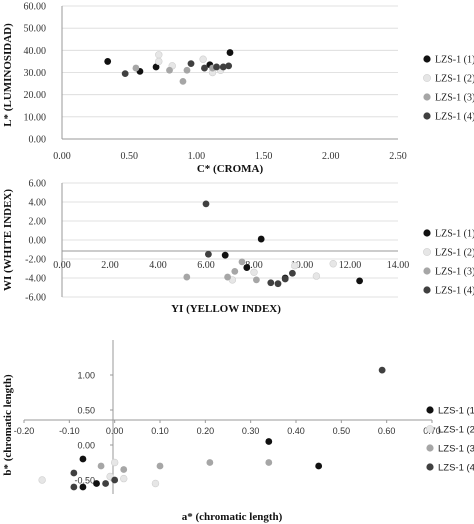 This screenshot has height=524, width=474. I want to click on x-axis-title: YI (YELLOW INDEX), so click(226, 309).